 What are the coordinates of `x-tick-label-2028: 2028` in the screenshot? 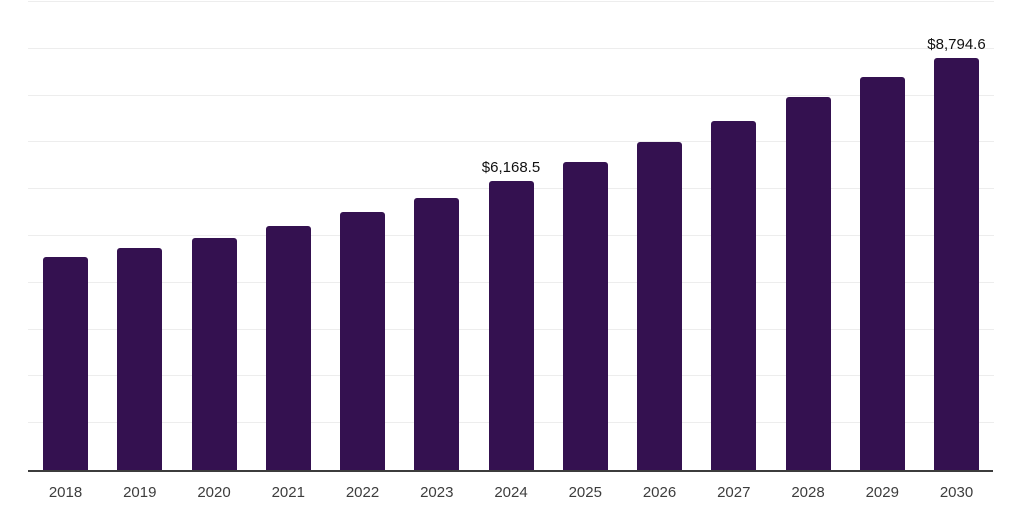 It's located at (808, 492).